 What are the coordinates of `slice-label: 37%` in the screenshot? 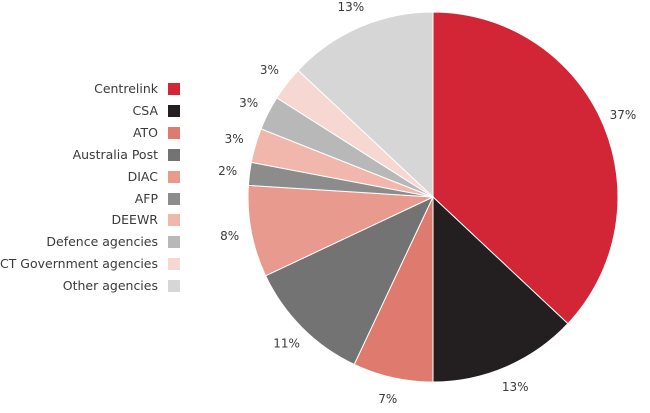 It's located at (623, 115).